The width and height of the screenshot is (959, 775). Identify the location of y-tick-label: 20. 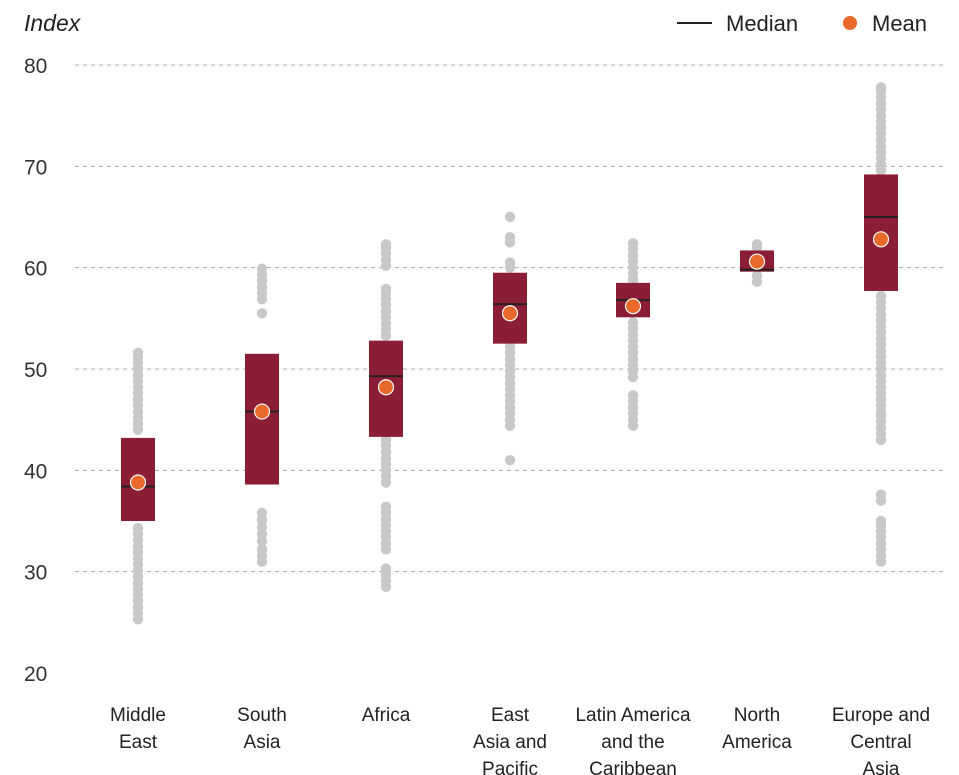
(35, 674).